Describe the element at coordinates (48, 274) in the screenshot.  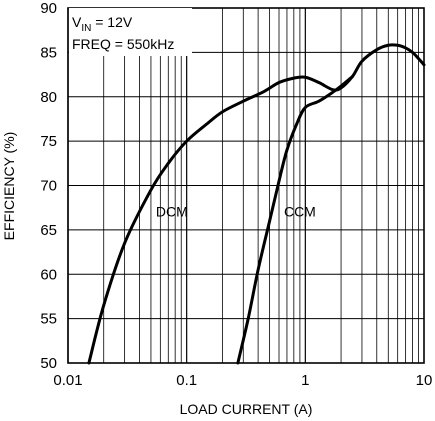
I see `y-tick-label: 60` at that location.